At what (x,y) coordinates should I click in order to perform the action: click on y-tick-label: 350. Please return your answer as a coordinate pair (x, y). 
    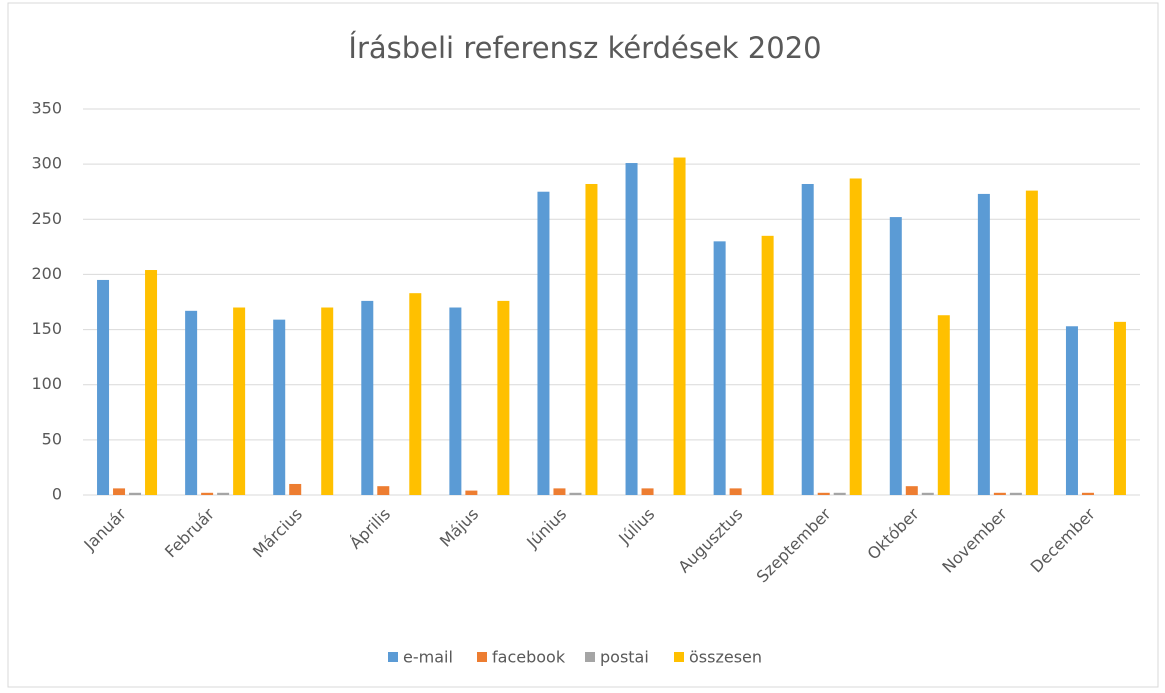
    Looking at the image, I should click on (46, 108).